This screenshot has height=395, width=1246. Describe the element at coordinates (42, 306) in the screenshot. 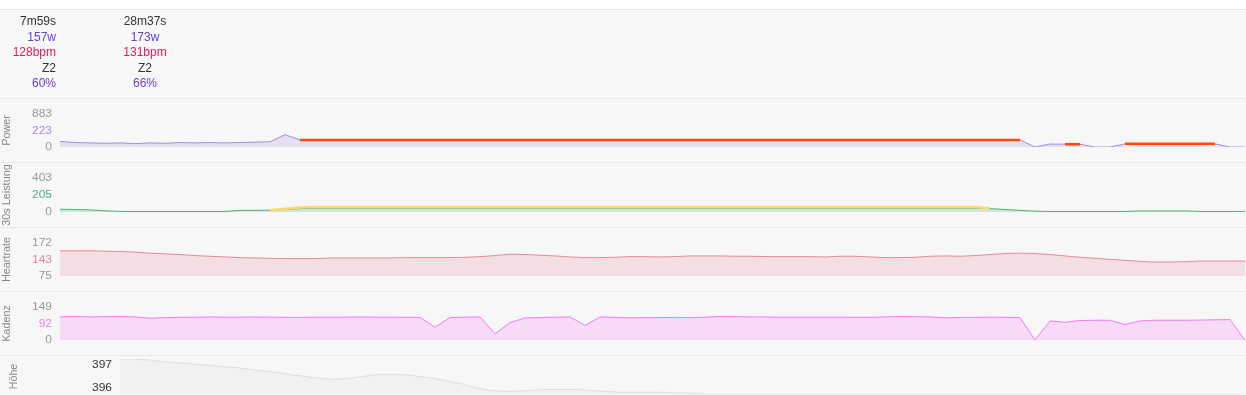

I see `y-tick-label: 149` at that location.